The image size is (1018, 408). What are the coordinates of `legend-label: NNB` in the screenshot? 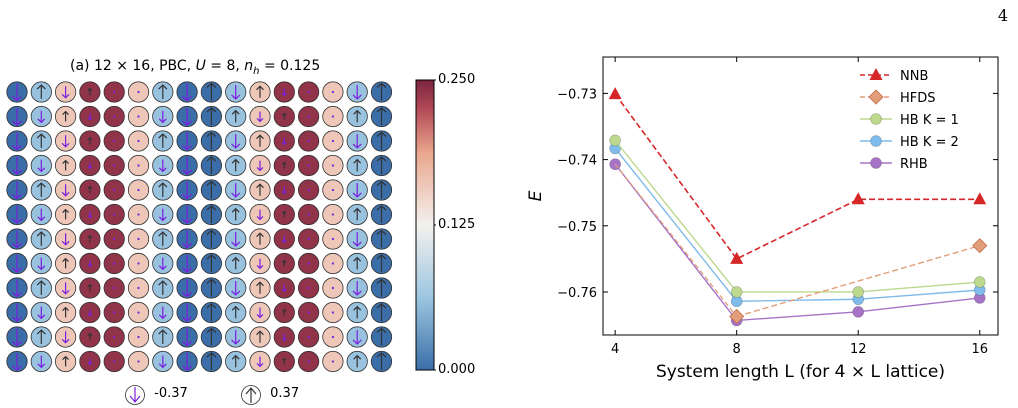 It's located at (914, 76).